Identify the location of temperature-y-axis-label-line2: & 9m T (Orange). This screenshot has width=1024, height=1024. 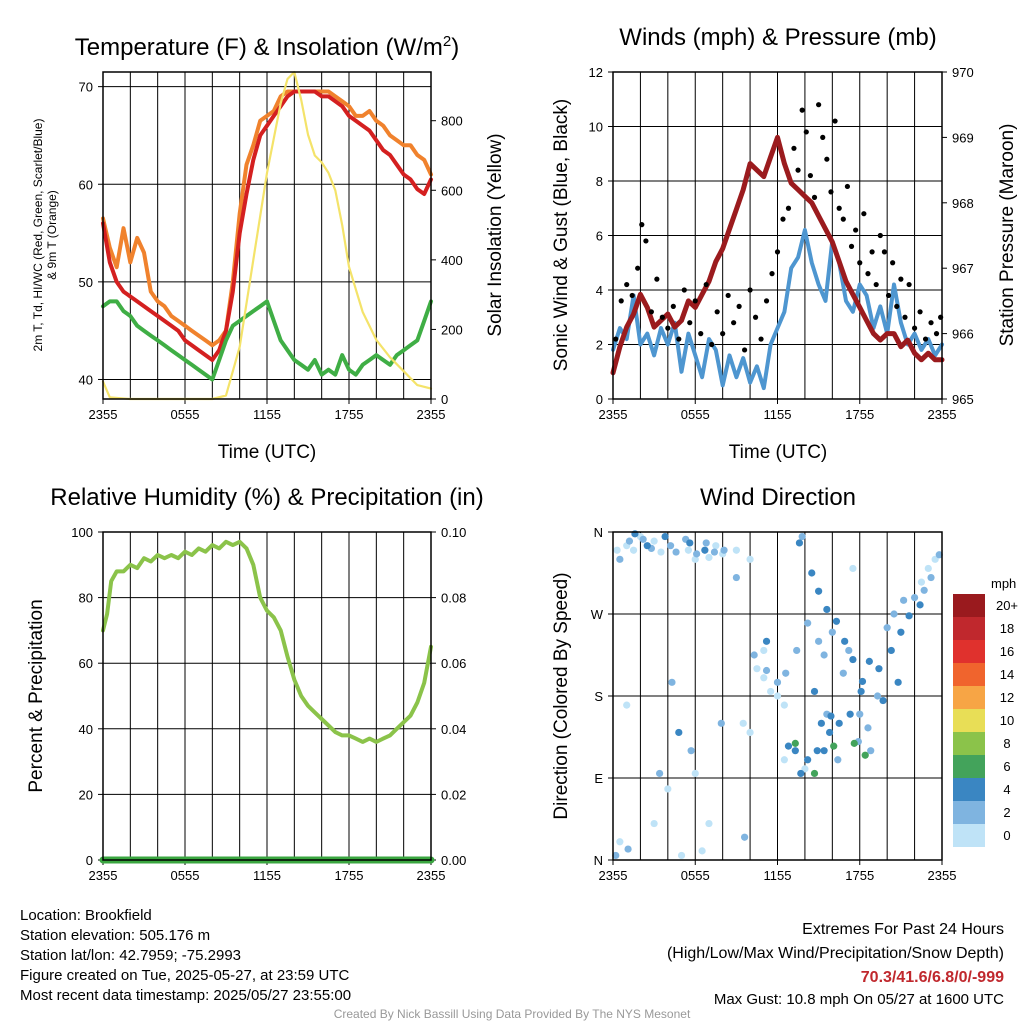
(52, 235).